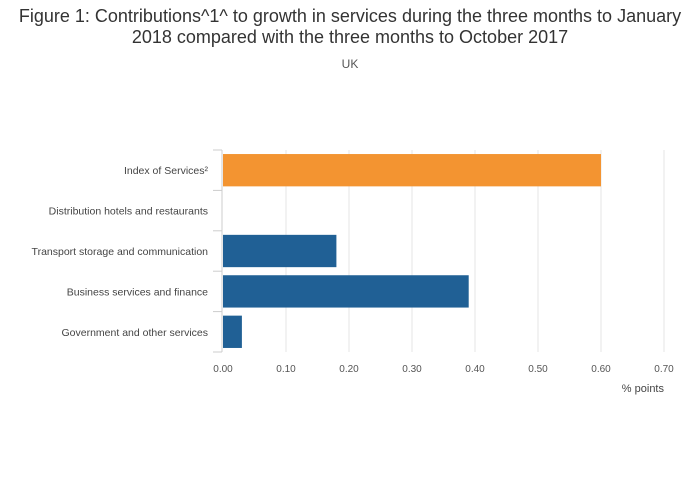  Describe the element at coordinates (538, 369) in the screenshot. I see `x-tick-label: 0.50` at that location.